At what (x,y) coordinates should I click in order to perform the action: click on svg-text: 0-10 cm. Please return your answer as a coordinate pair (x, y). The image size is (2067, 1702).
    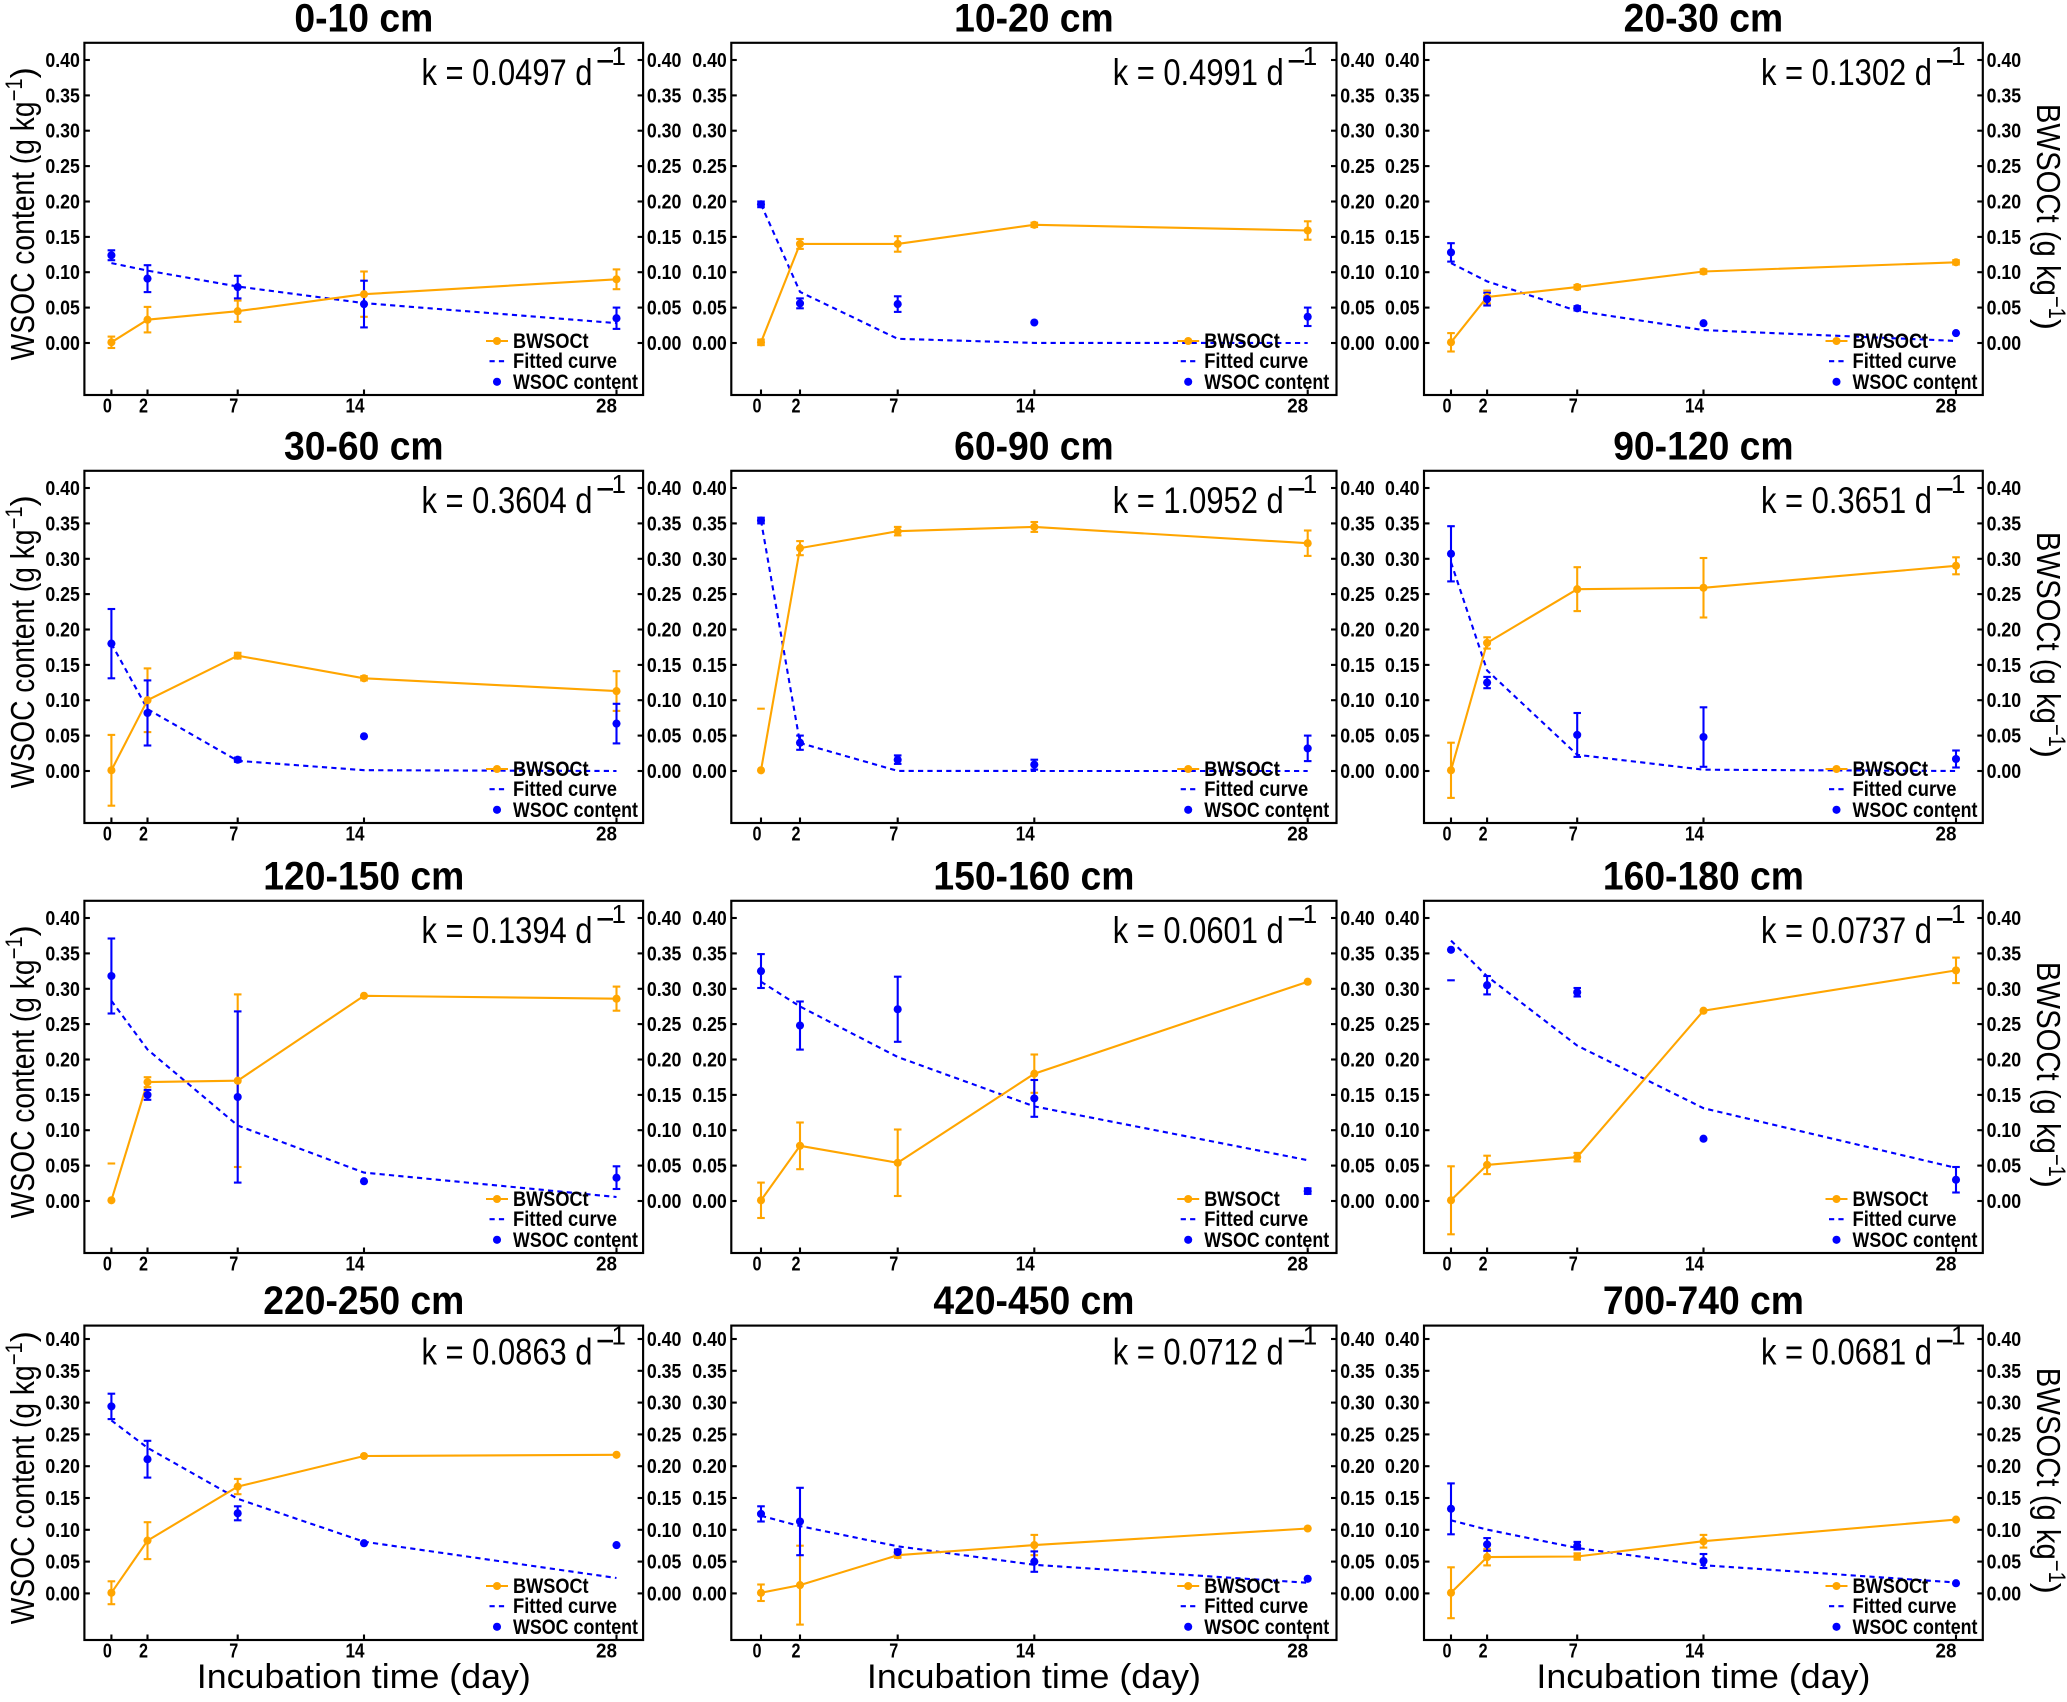
    Looking at the image, I should click on (363, 20).